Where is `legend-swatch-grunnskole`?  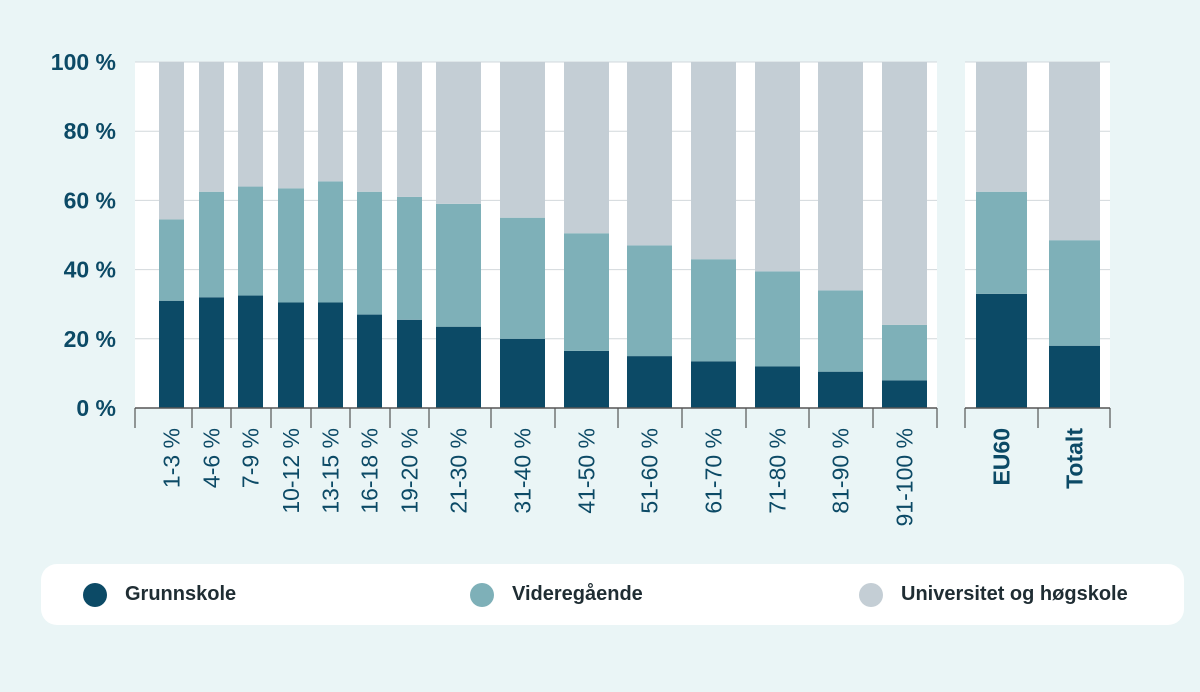 legend-swatch-grunnskole is located at coordinates (95, 594).